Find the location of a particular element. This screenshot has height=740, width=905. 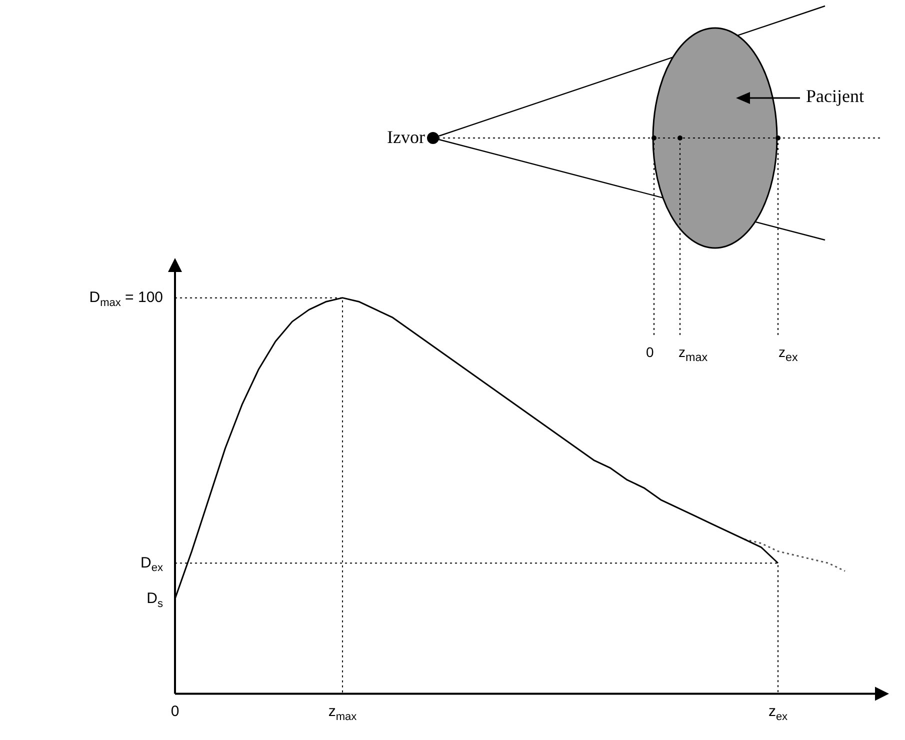

x-tick-label: 0 is located at coordinates (175, 711).